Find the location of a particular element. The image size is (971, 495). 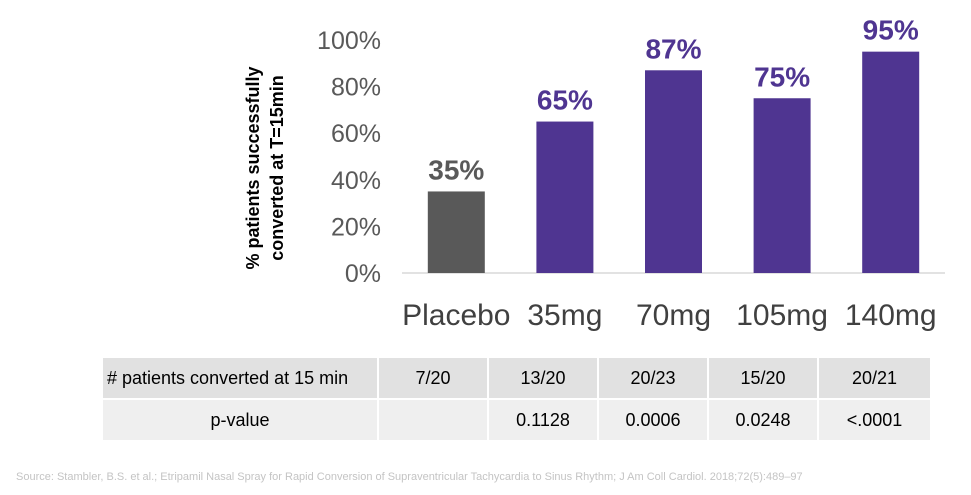

x-tick-label-placebo: Placebo is located at coordinates (456, 315).